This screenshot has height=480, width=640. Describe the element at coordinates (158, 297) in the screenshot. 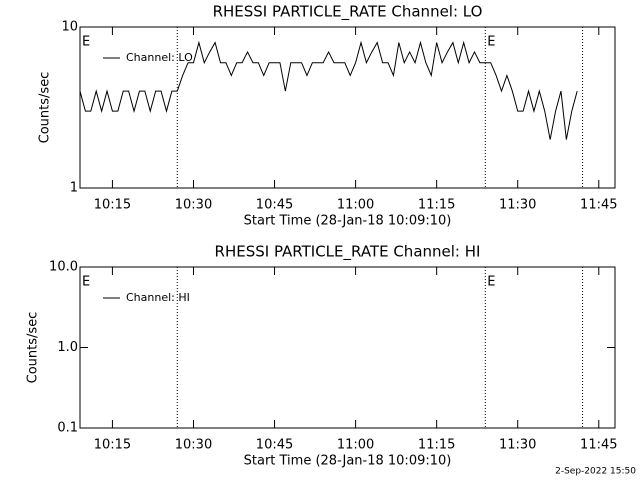

I see `legend-label: Channel: HI` at that location.